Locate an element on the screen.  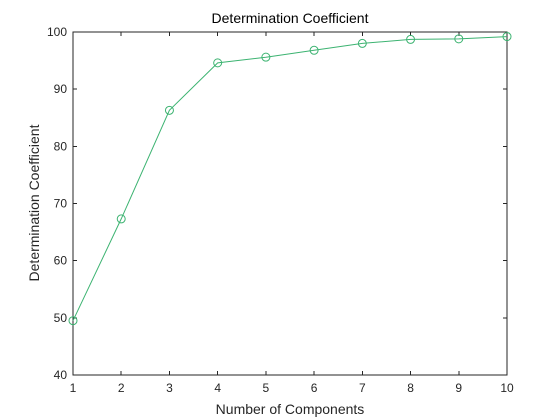
y-tick-label: 70 is located at coordinates (61, 204).